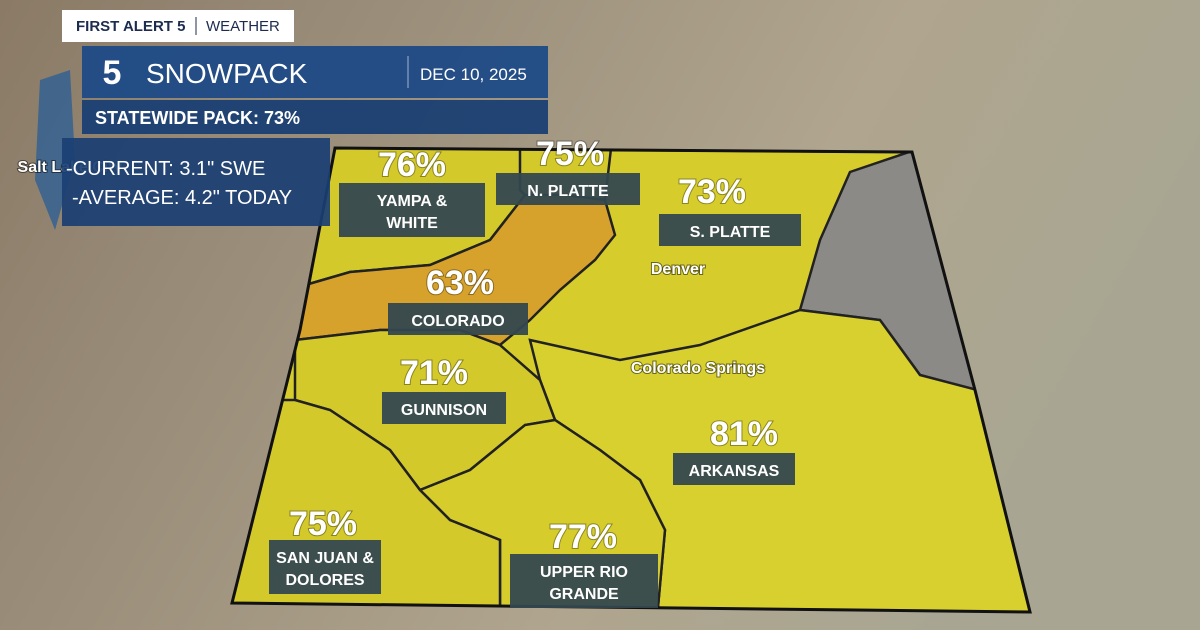  What do you see at coordinates (243, 26) in the screenshot?
I see `section: WEATHER` at bounding box center [243, 26].